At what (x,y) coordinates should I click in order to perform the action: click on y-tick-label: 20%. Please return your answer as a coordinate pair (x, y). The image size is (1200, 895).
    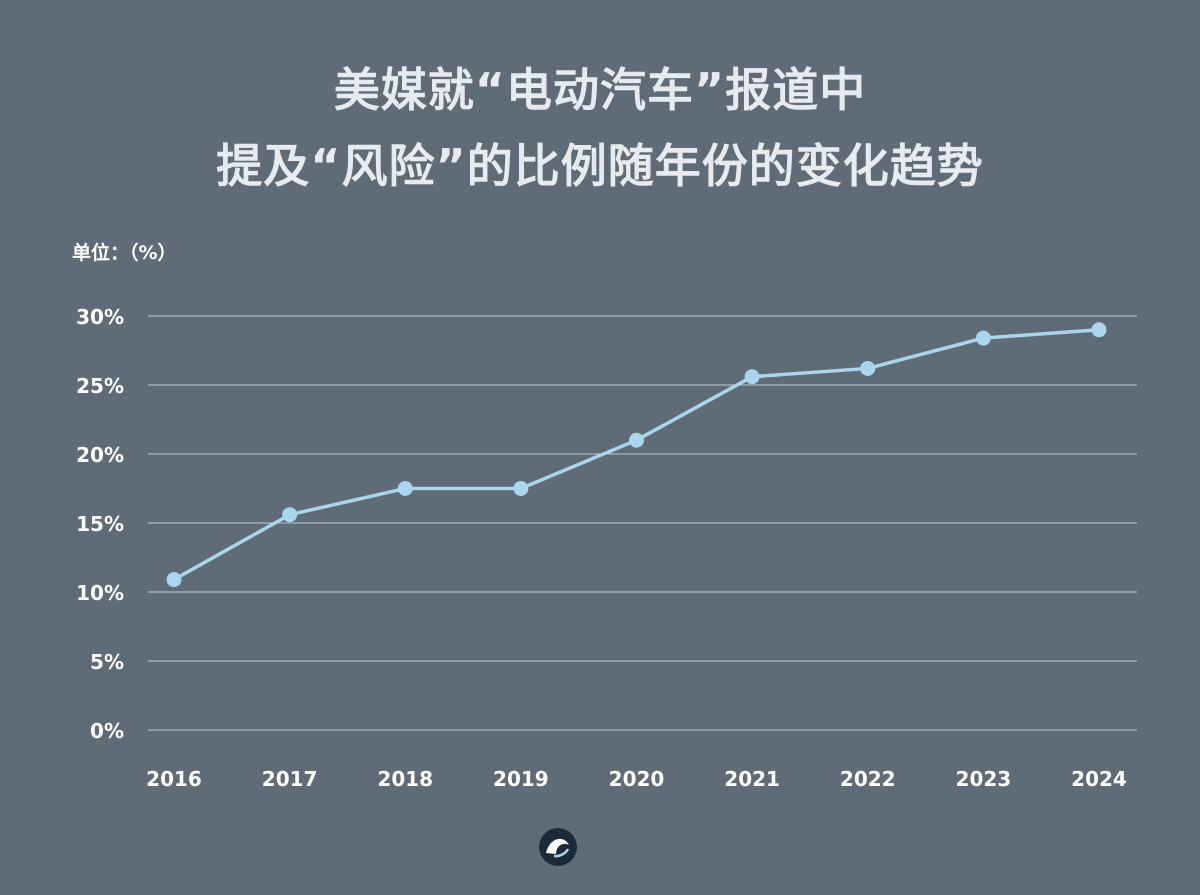
    Looking at the image, I should click on (100, 455).